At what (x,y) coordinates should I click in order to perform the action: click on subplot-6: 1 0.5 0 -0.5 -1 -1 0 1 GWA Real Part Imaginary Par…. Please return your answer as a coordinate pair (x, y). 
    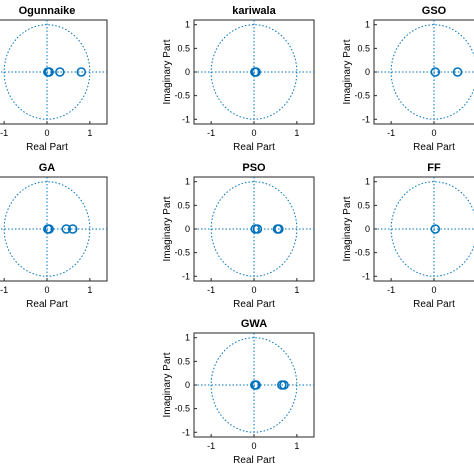
    Looking at the image, I should click on (238, 392).